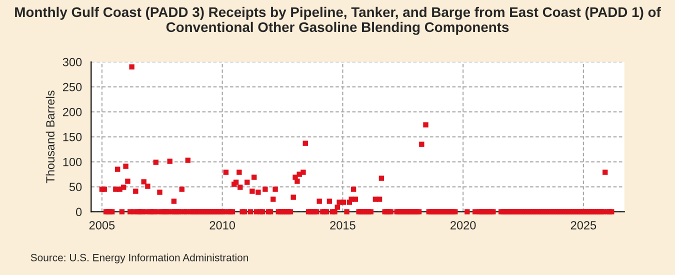  I want to click on y-tick-label: 250, so click(72, 87).